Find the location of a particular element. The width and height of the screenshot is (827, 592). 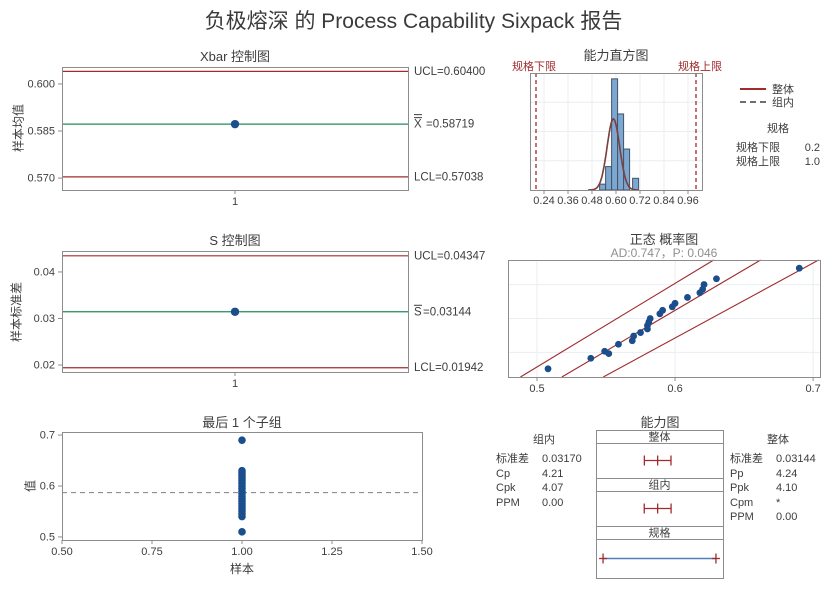

confidence-band-upper is located at coordinates (617, 318).